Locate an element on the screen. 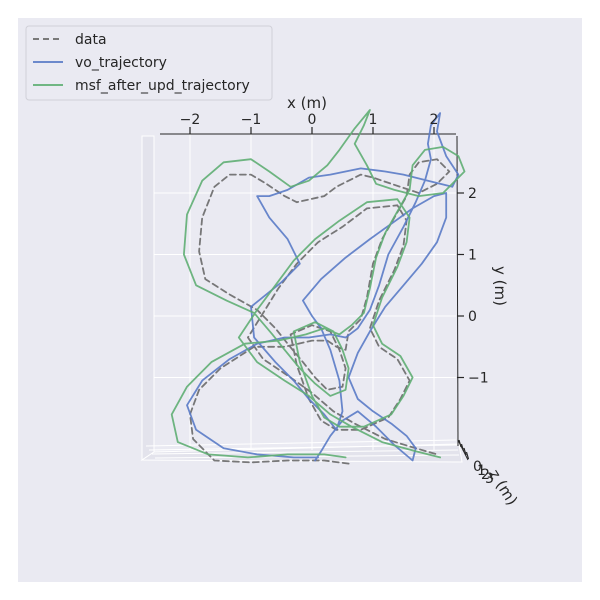 The image size is (600, 600). legend-frame is located at coordinates (149, 63).